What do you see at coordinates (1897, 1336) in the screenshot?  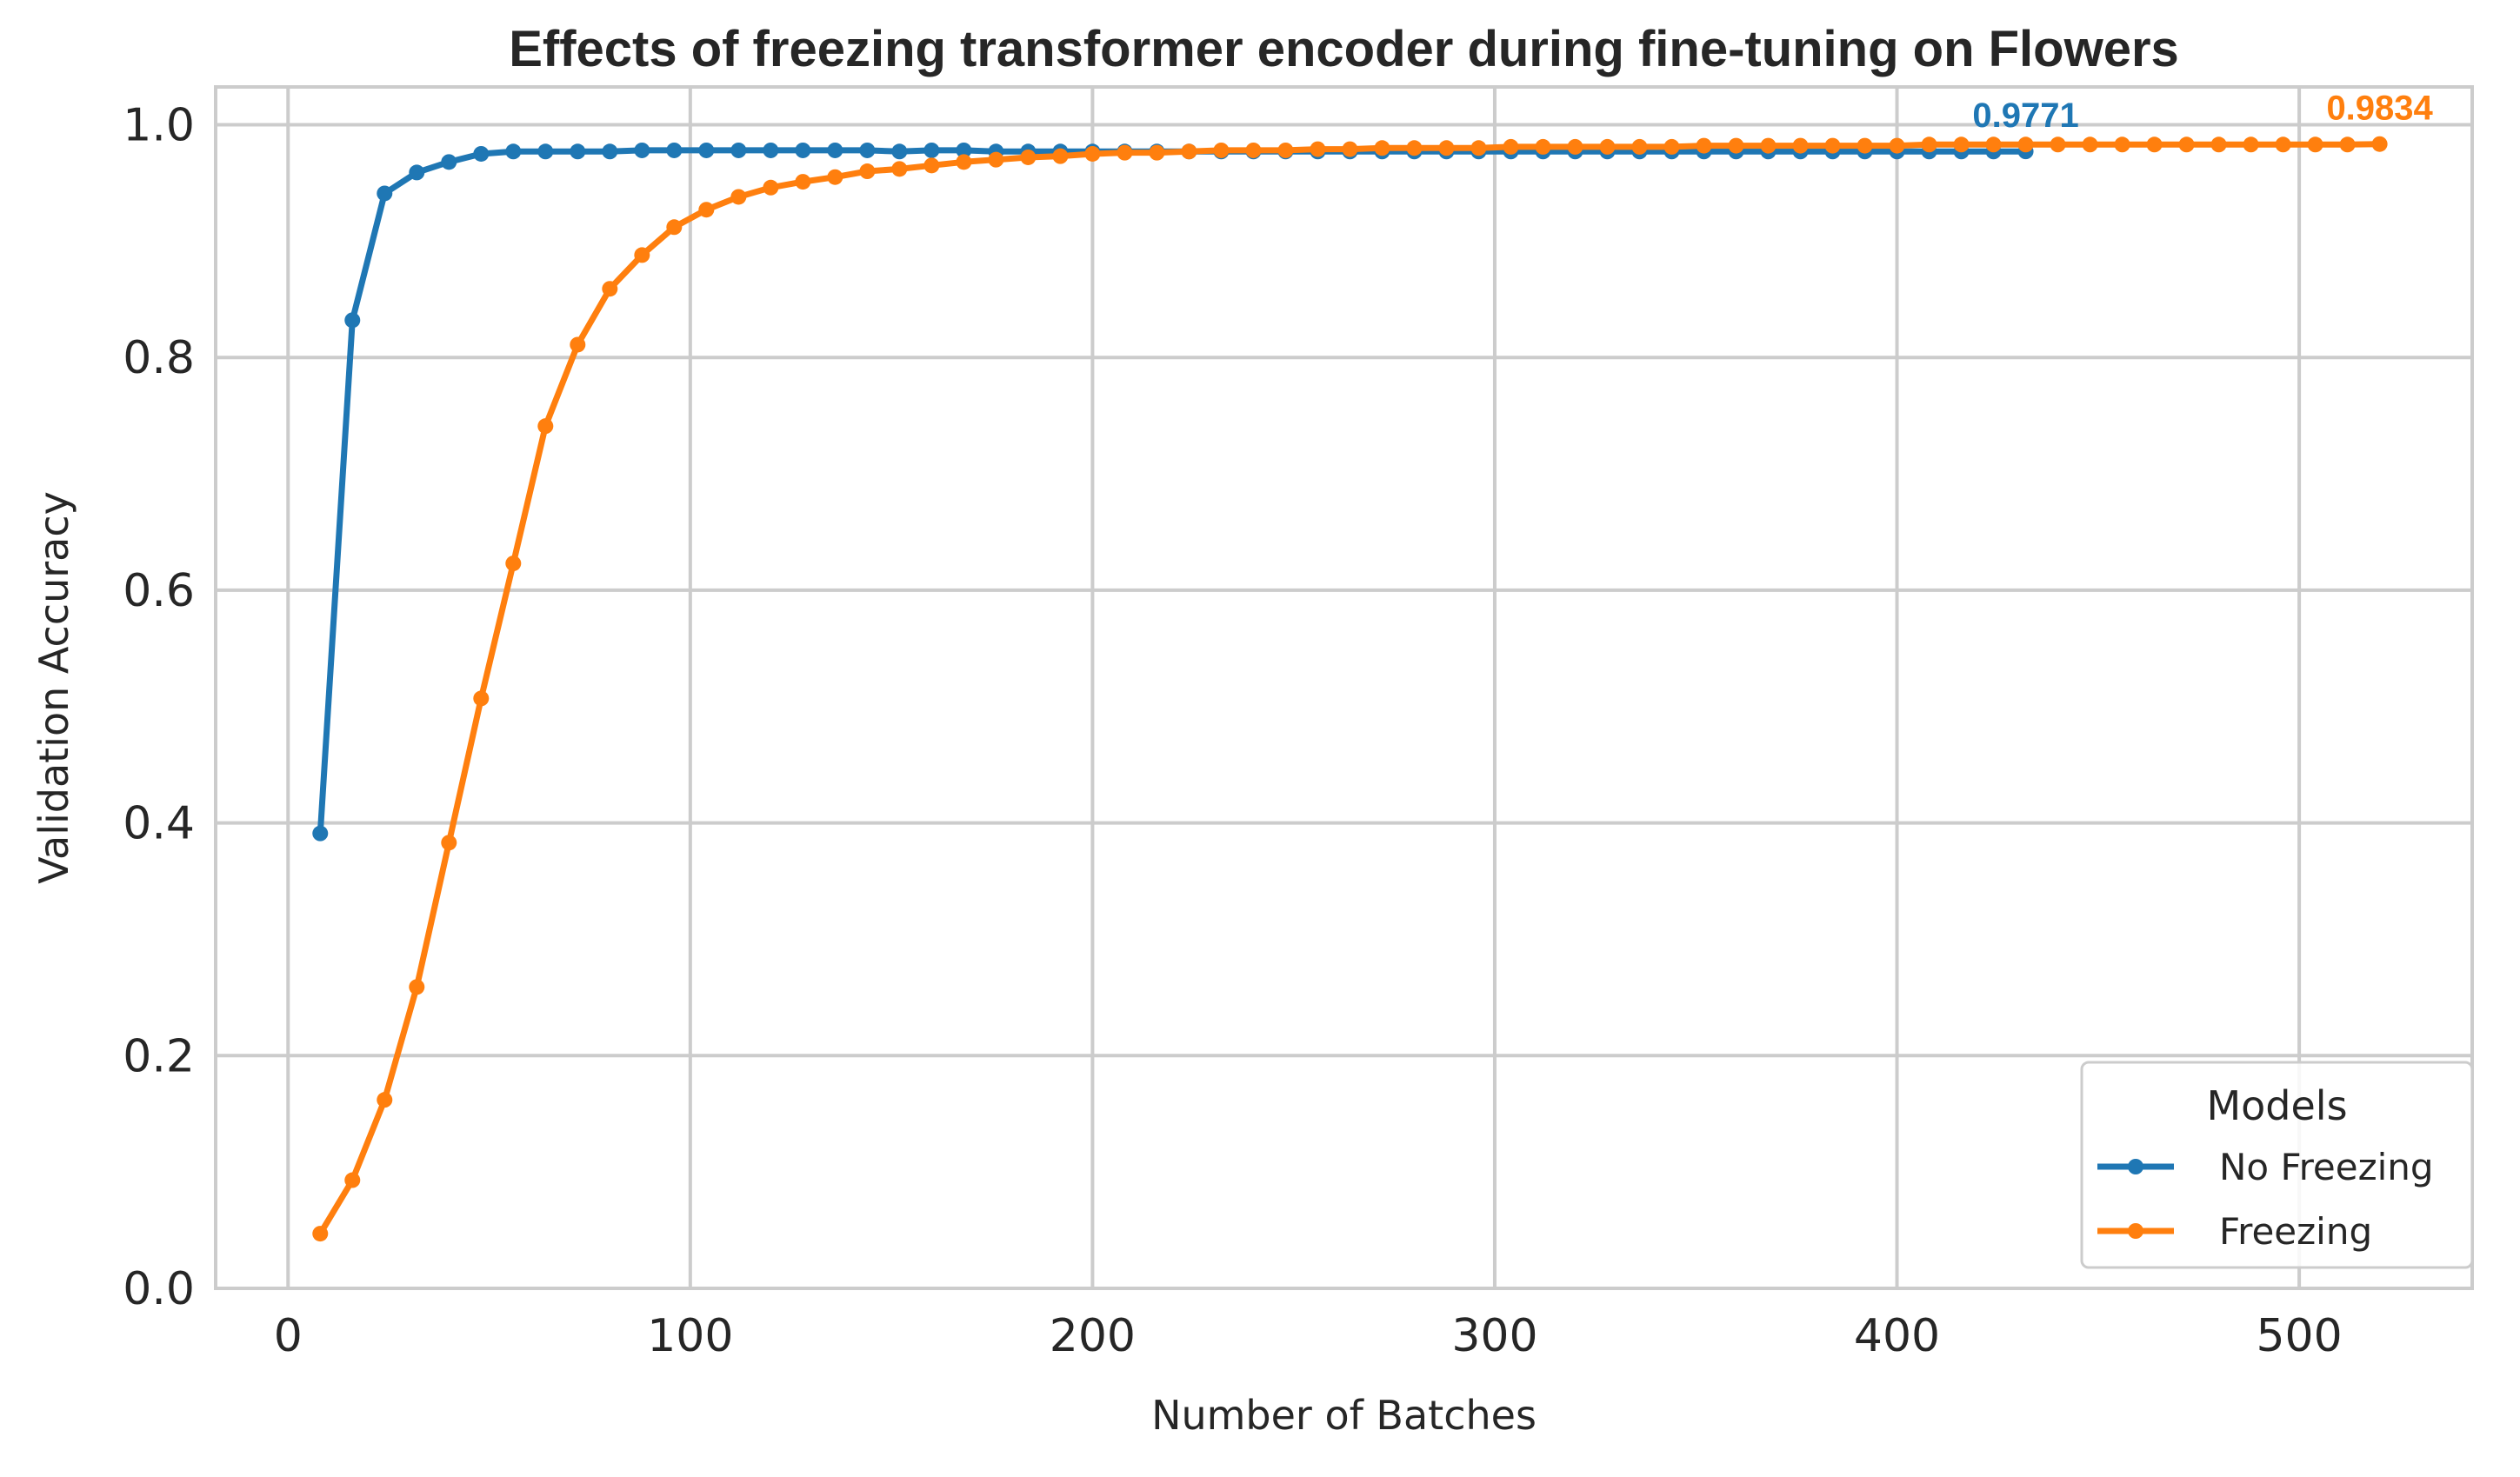 I see `x-tick-label: 400` at bounding box center [1897, 1336].